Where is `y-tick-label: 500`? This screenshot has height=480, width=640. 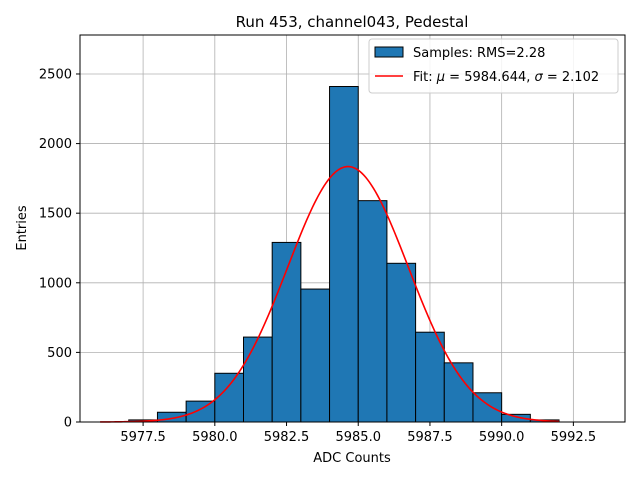 y-tick-label: 500 is located at coordinates (59, 353).